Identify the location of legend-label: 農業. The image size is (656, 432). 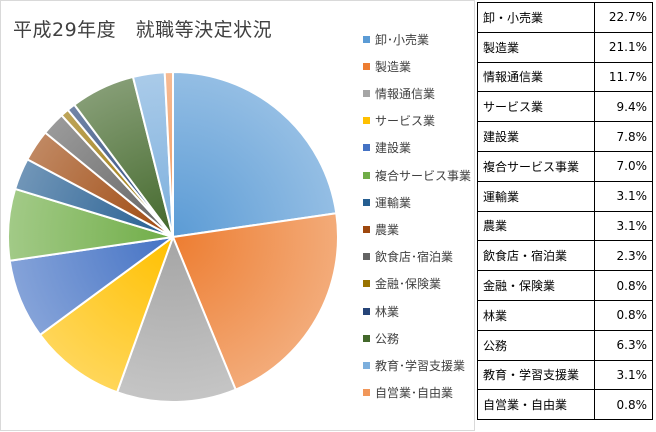
(387, 229).